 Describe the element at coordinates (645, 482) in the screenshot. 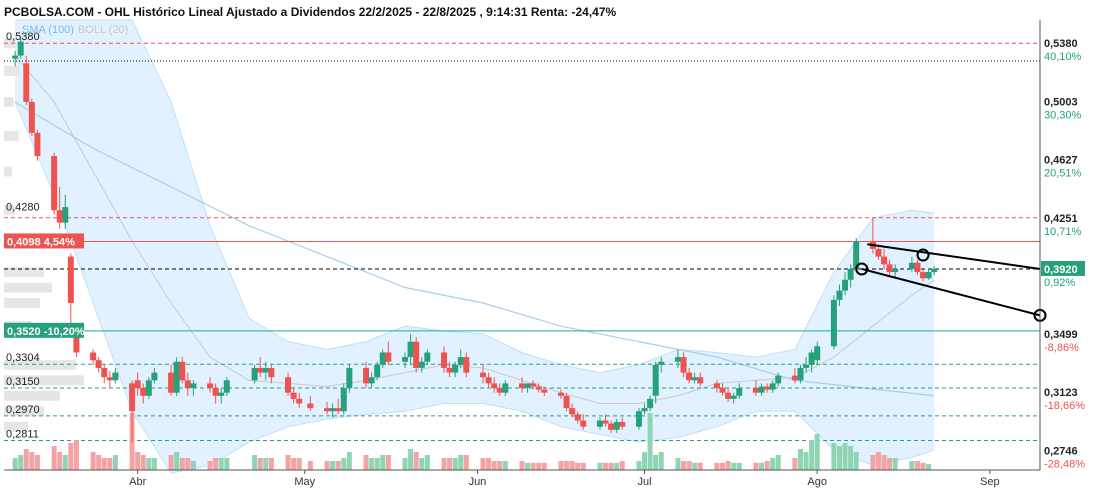

I see `x-axis-tick-label: Jul` at that location.